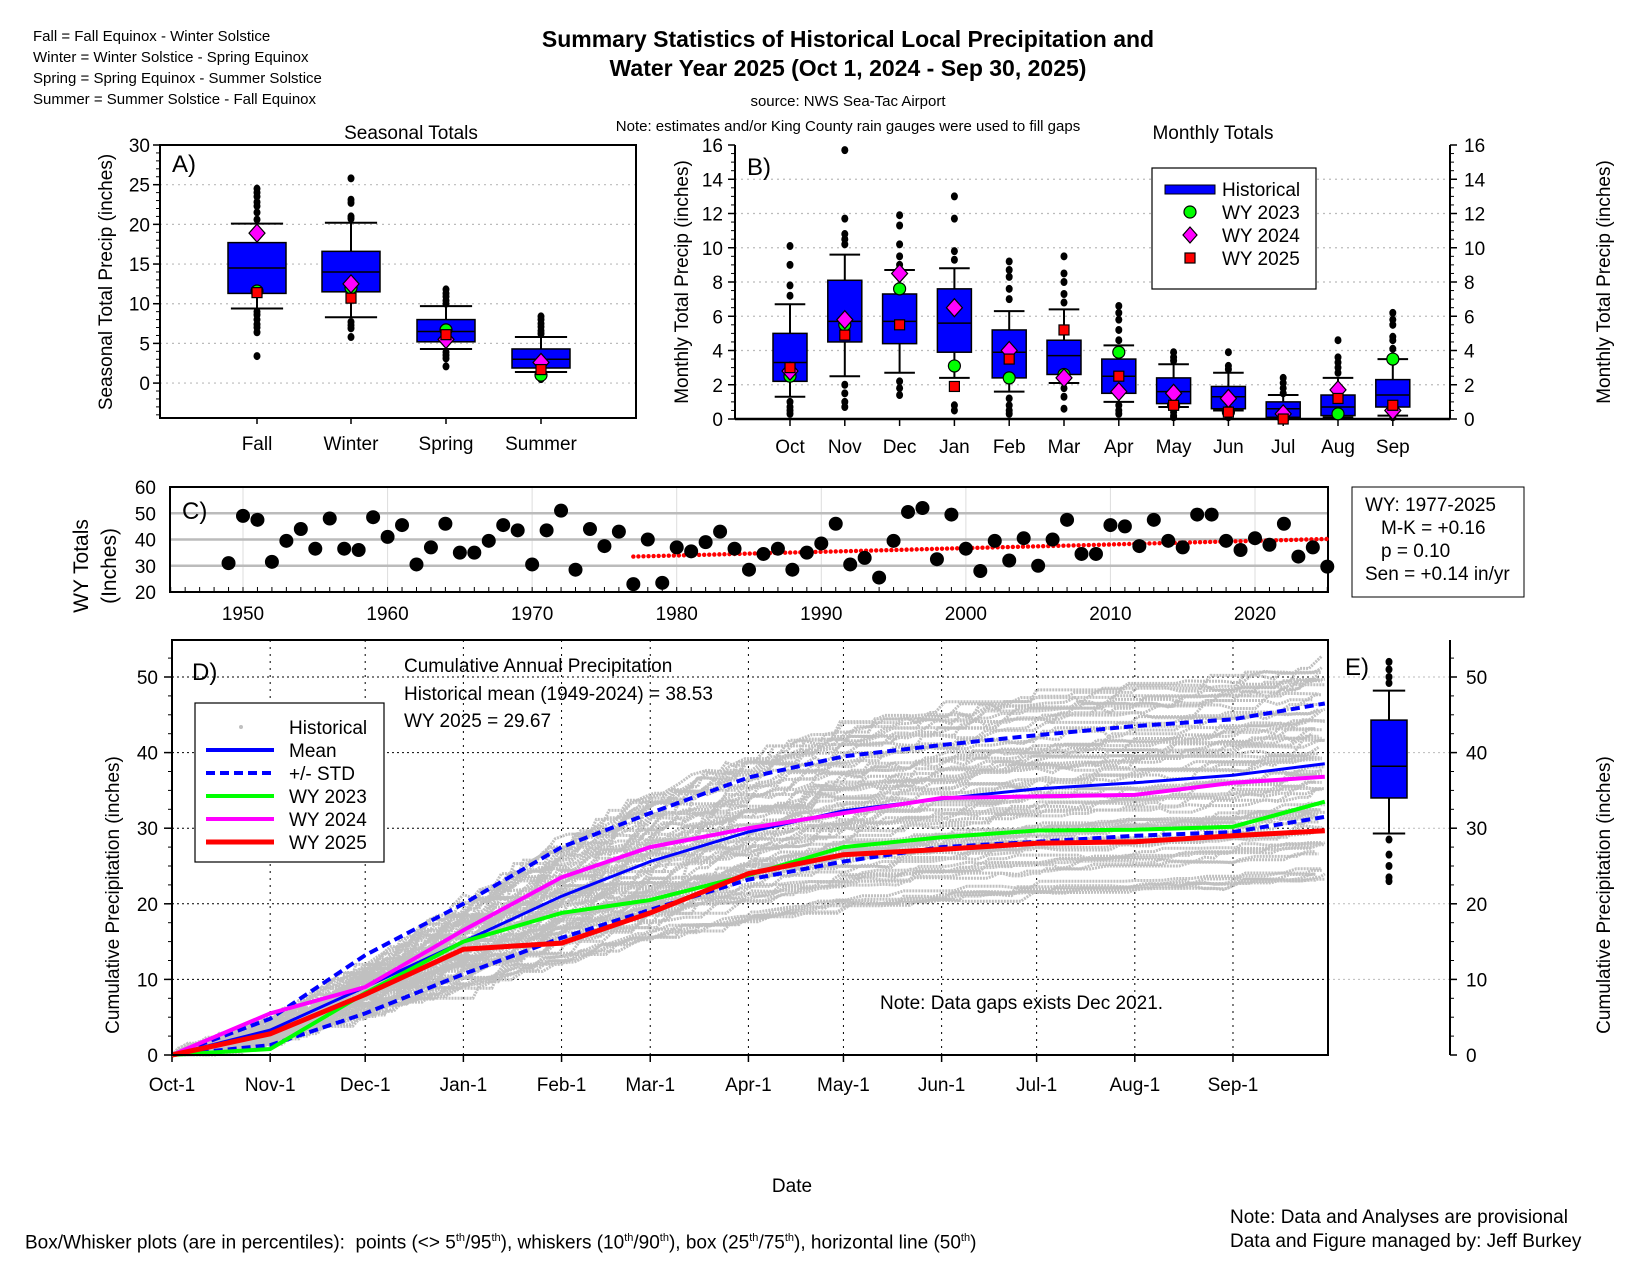  I want to click on y-tick-label-right: 2, so click(1469, 386).